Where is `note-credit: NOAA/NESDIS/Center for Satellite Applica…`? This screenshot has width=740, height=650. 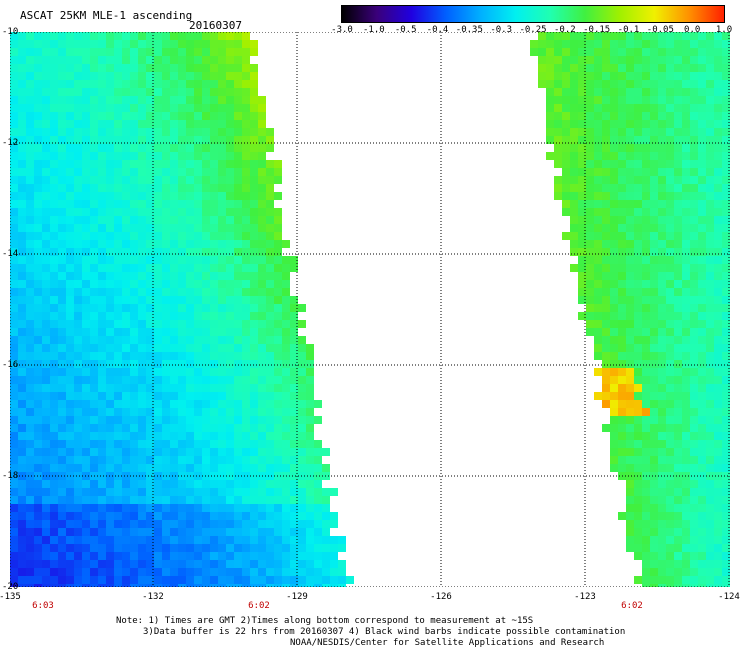
note-credit: NOAA/NESDIS/Center for Satellite Applica… is located at coordinates (447, 643).